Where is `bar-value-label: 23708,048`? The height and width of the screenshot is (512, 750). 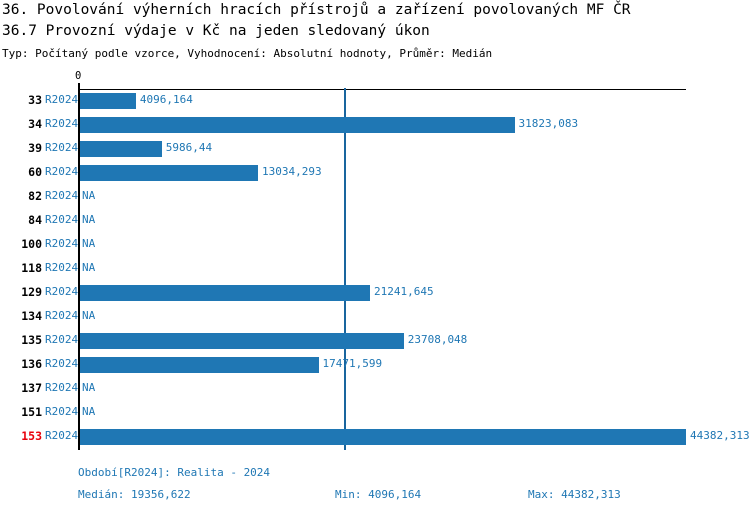 bar-value-label: 23708,048 is located at coordinates (437, 339).